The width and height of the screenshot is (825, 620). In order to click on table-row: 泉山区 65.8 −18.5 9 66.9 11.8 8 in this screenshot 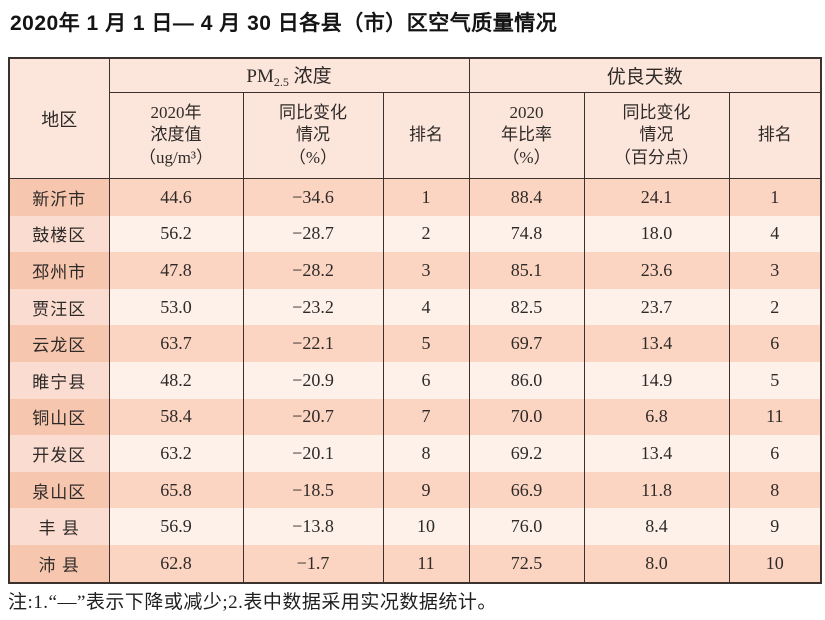, I will do `click(415, 490)`.